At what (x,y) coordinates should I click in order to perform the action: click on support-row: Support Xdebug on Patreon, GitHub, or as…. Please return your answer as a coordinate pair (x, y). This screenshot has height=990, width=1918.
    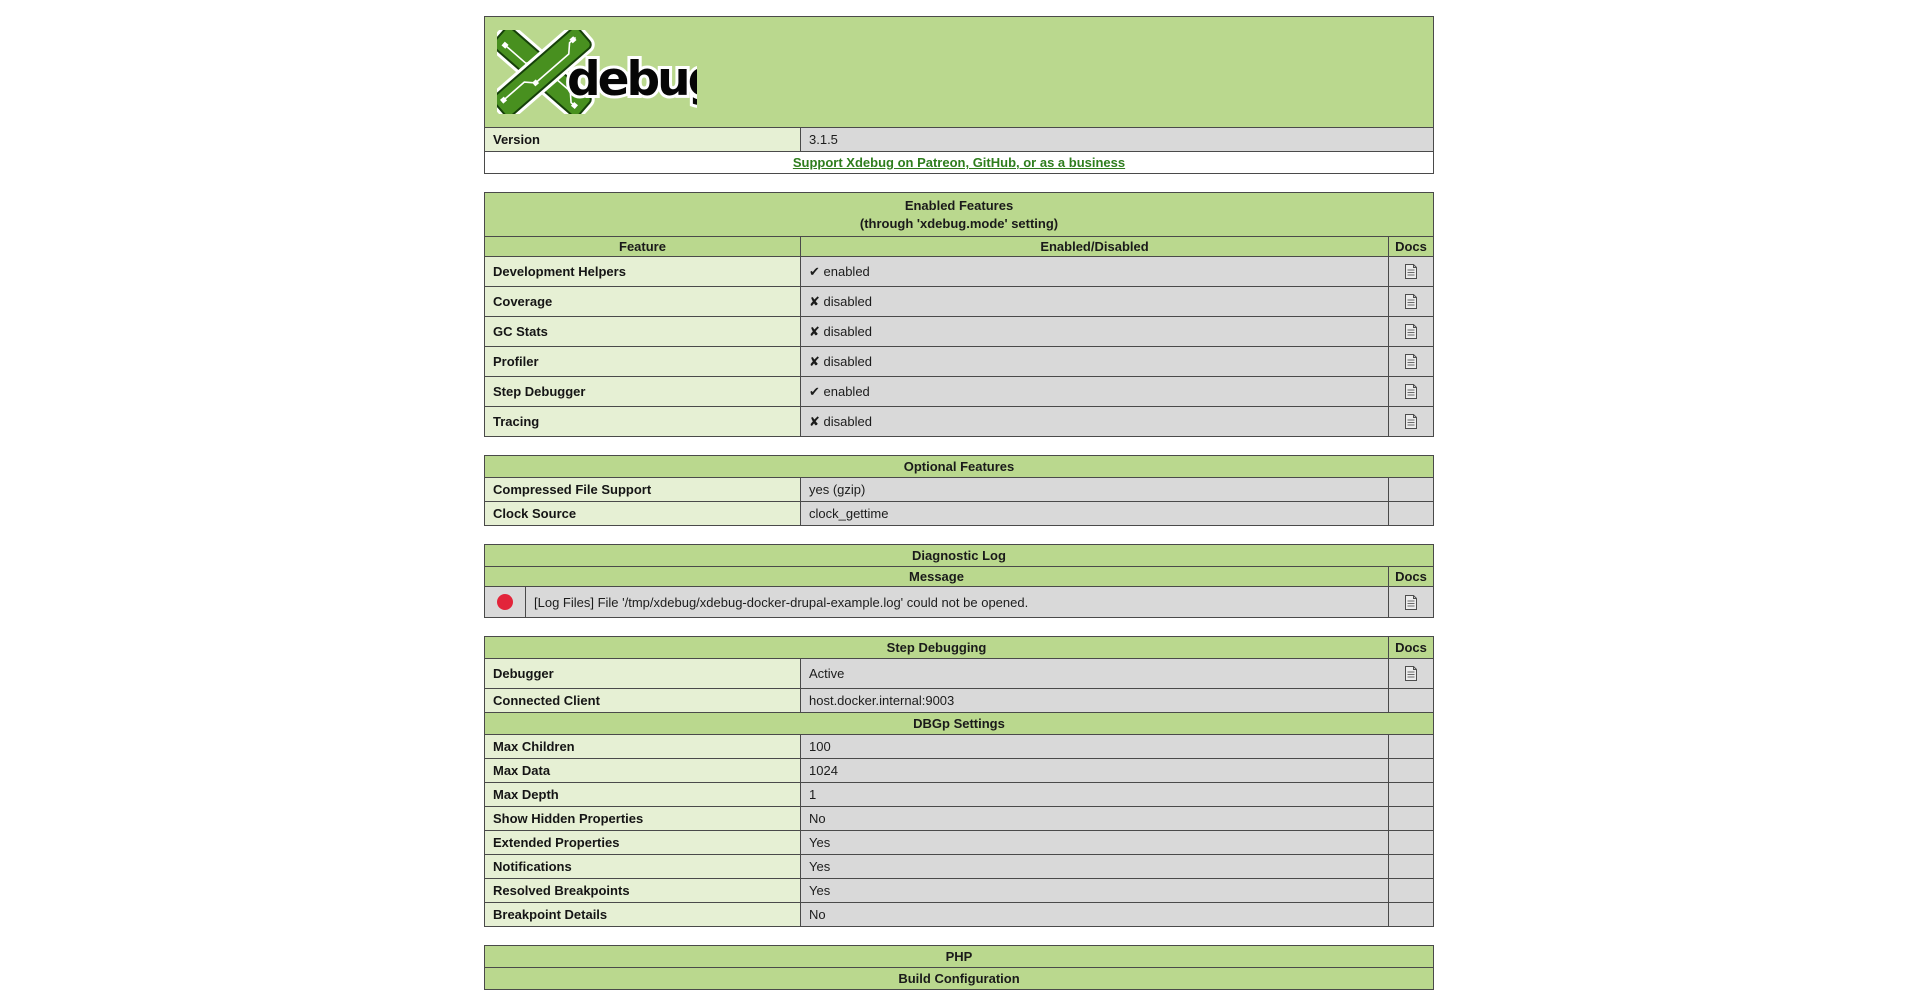
    Looking at the image, I should click on (959, 162).